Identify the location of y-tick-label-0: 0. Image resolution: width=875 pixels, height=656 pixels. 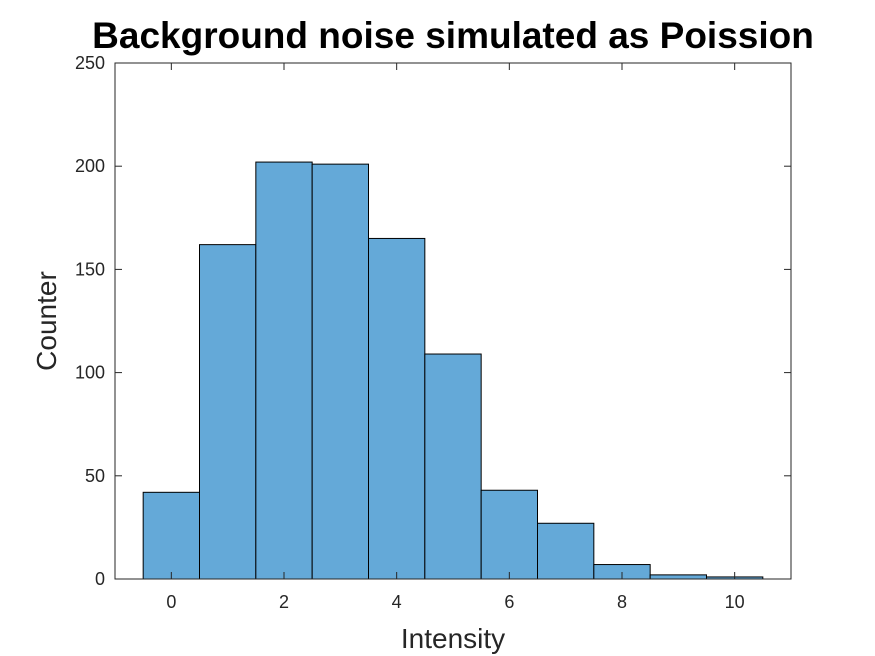
(100, 579).